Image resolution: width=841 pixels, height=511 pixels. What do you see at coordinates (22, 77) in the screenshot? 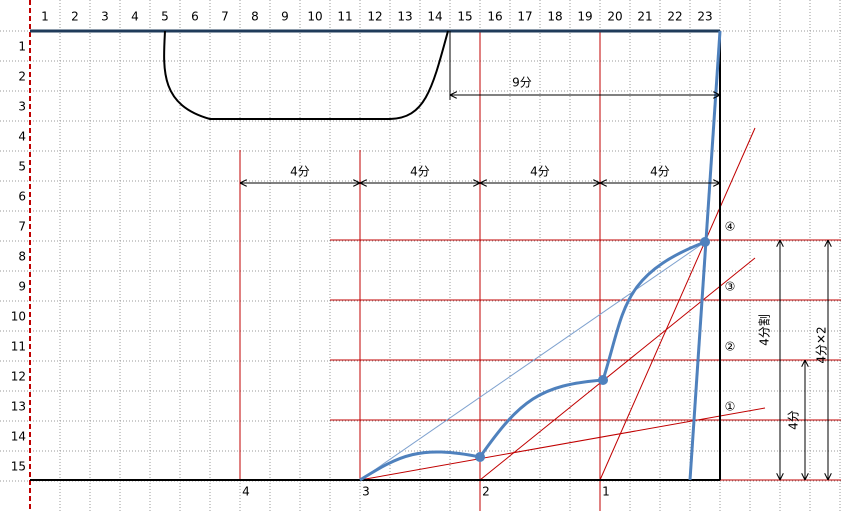
I see `row-label: 2` at bounding box center [22, 77].